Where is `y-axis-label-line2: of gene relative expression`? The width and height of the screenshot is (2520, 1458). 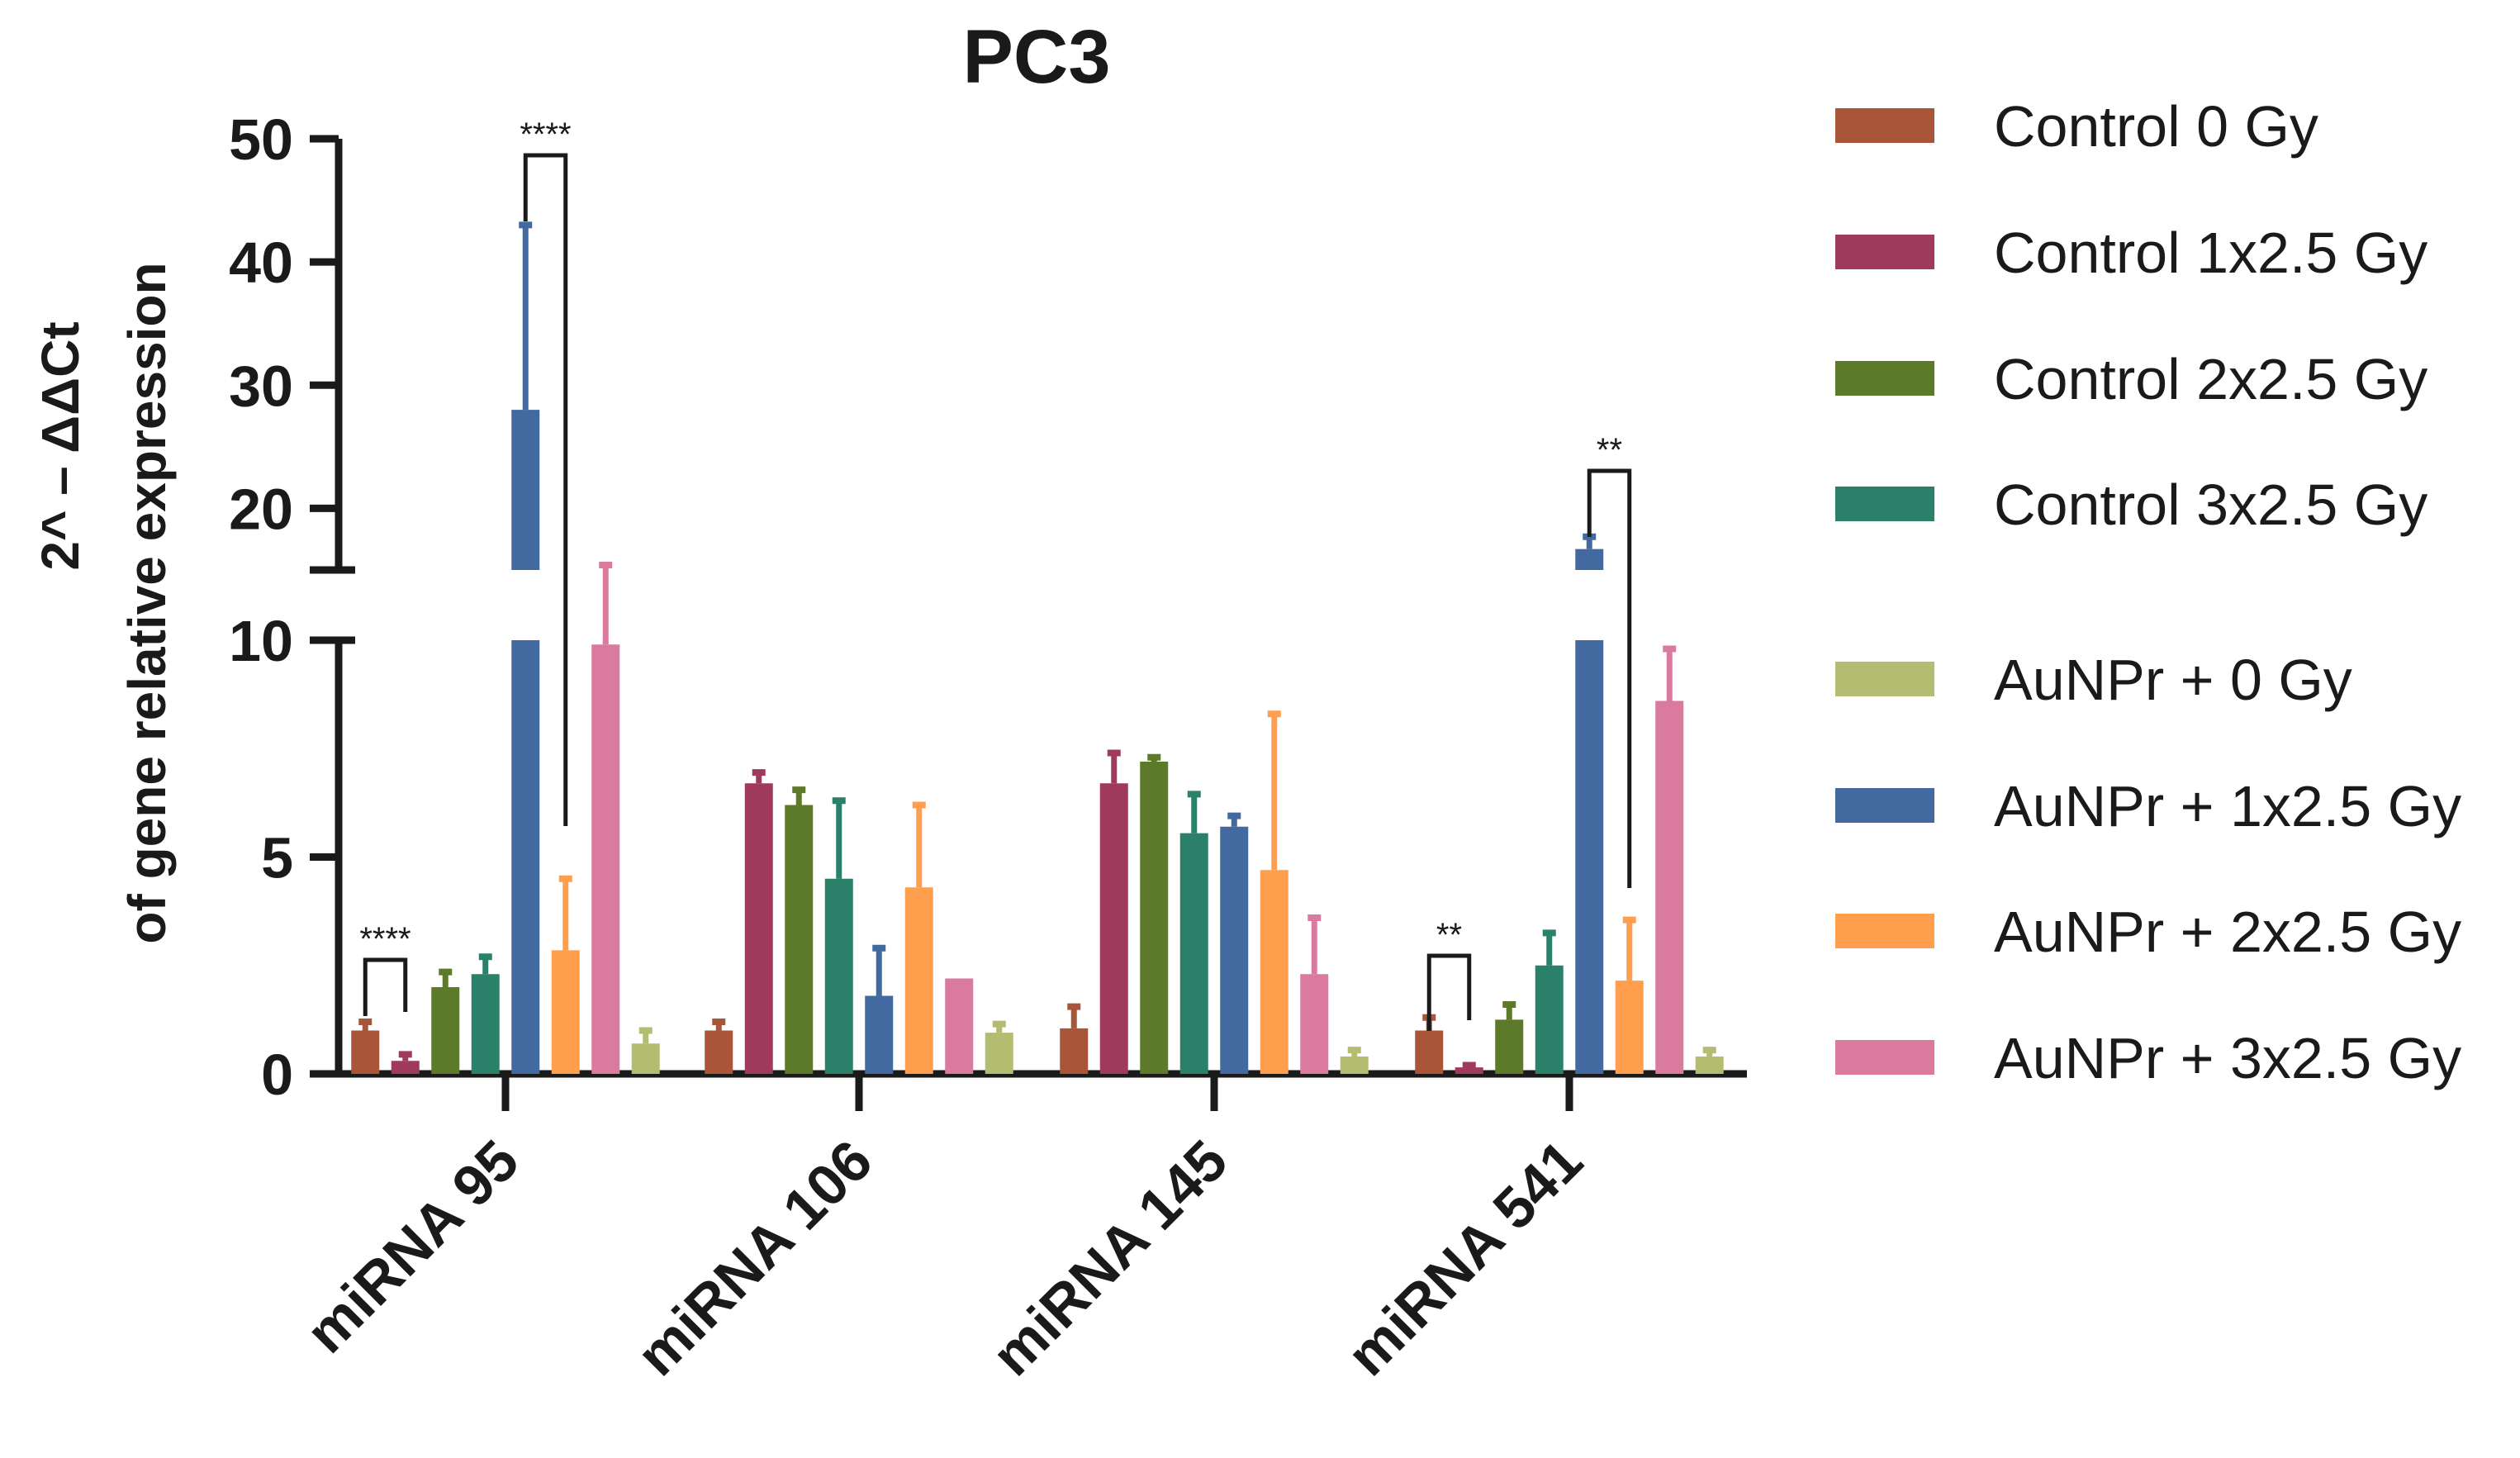
y-axis-label-line2: of gene relative expression is located at coordinates (147, 602).